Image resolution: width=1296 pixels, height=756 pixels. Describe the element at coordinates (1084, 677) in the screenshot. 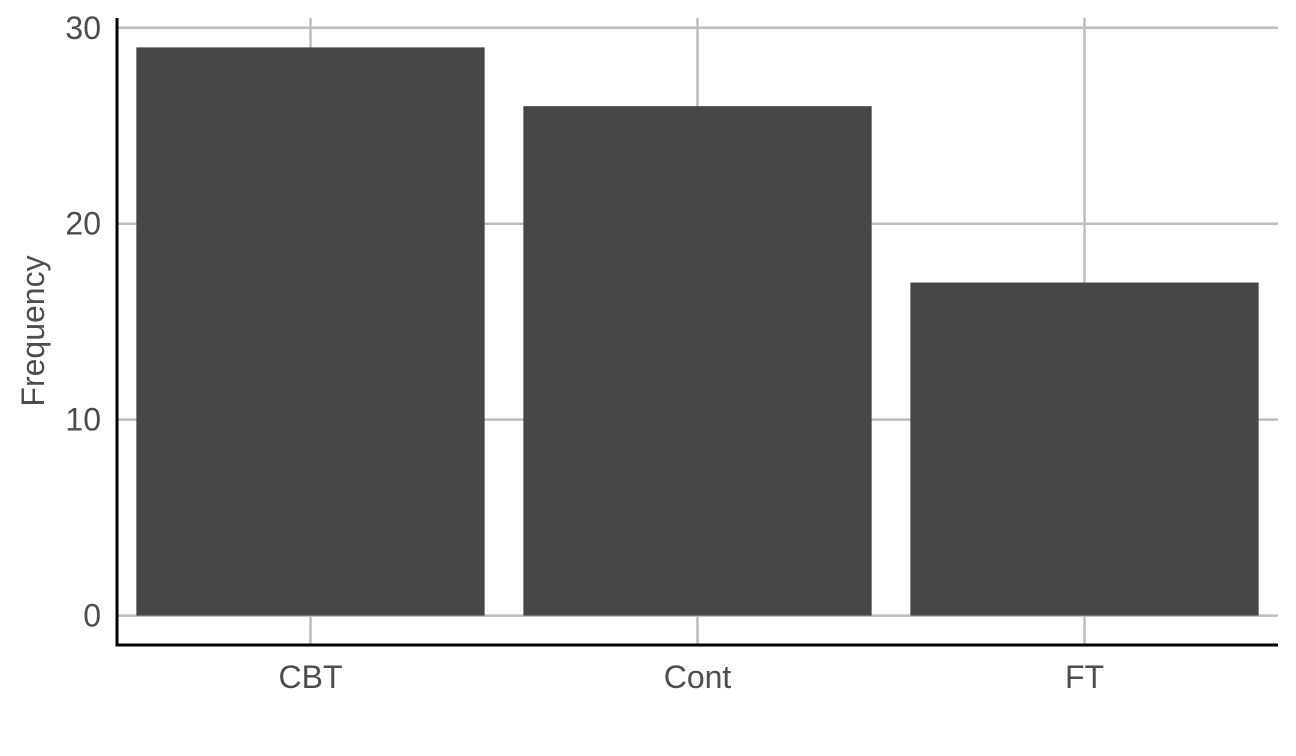

I see `x-tick-label-ft: FT` at that location.